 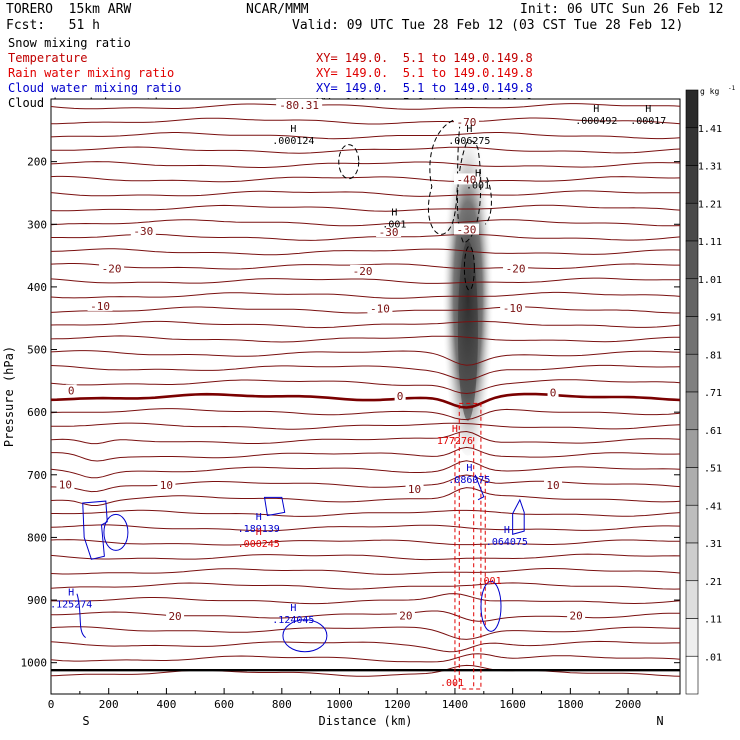 What do you see at coordinates (479, 487) in the screenshot?
I see `cloud-water-center` at bounding box center [479, 487].